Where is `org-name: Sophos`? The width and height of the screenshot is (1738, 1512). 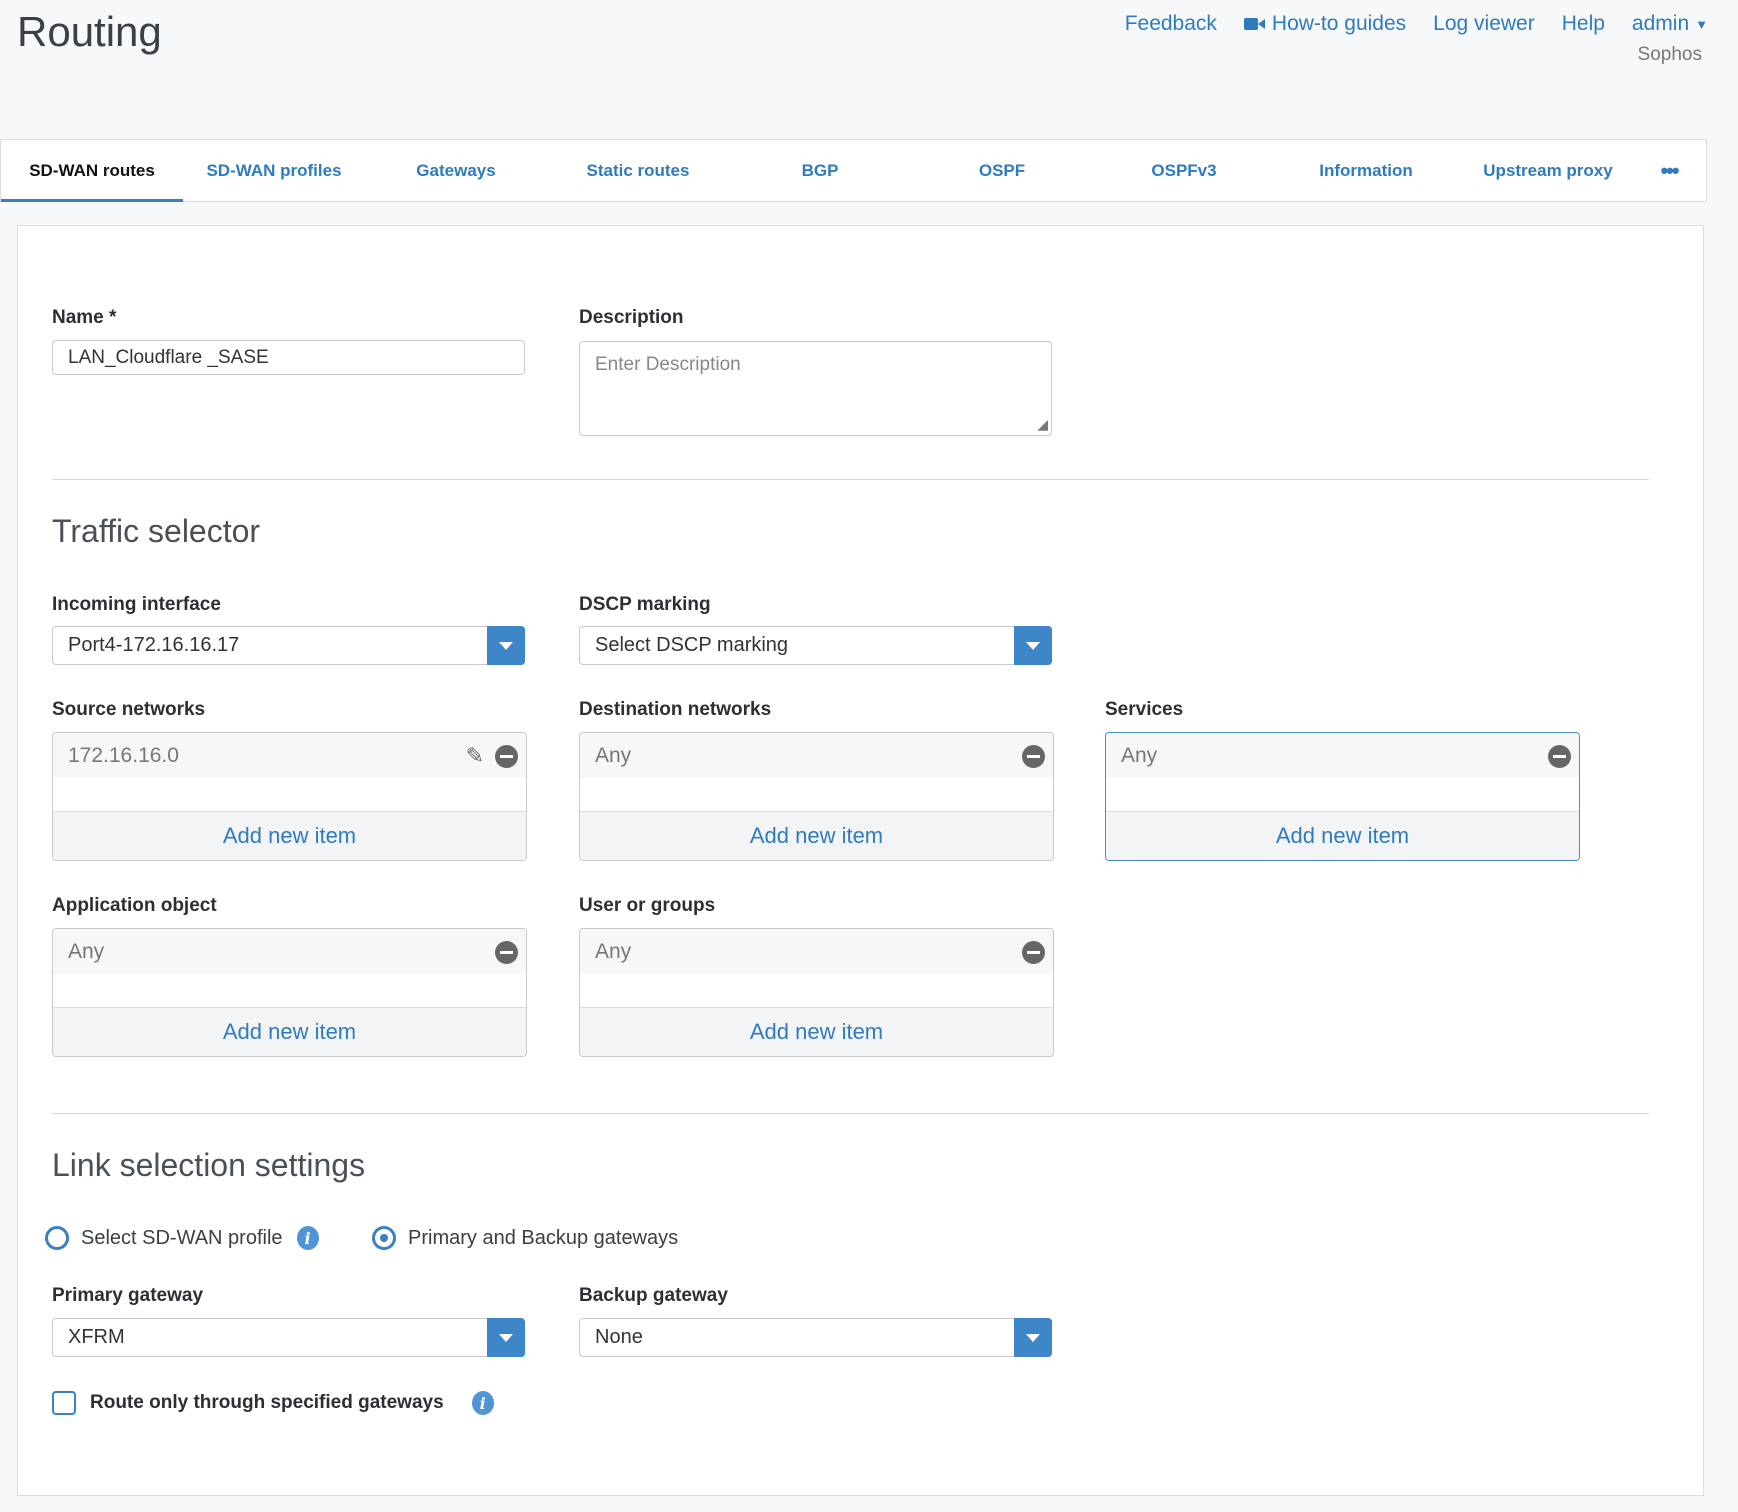 org-name: Sophos is located at coordinates (1669, 54).